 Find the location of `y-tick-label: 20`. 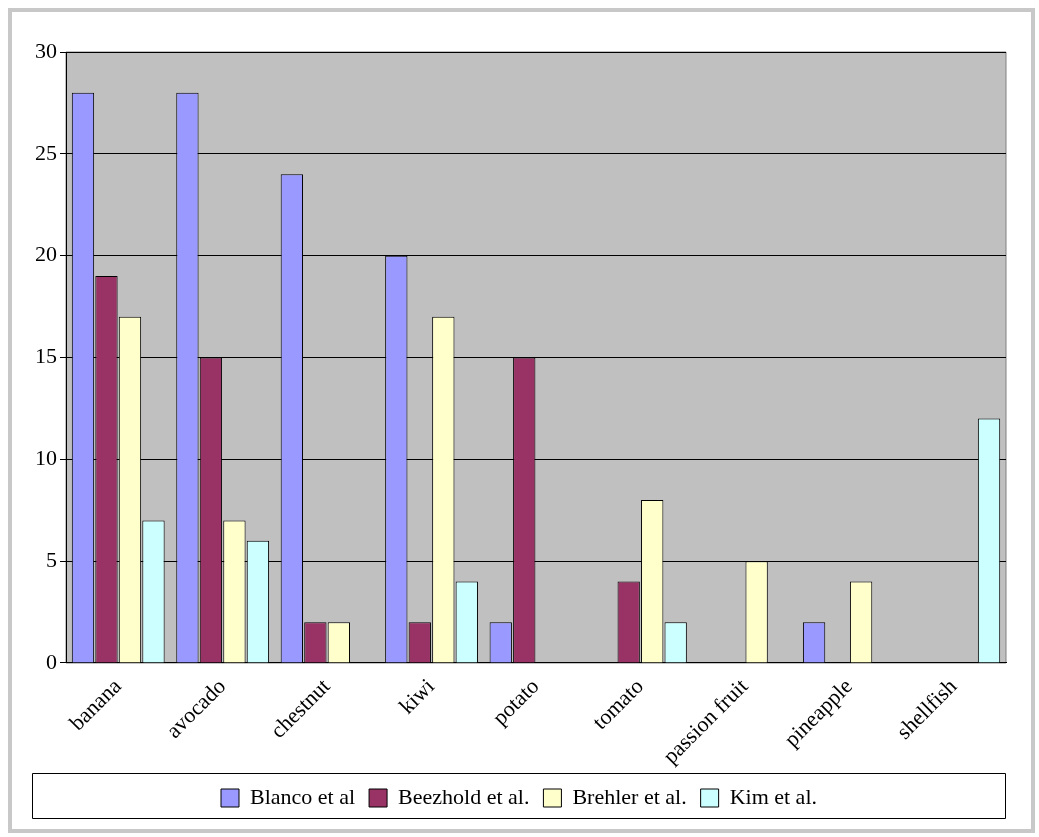

y-tick-label: 20 is located at coordinates (46, 254).